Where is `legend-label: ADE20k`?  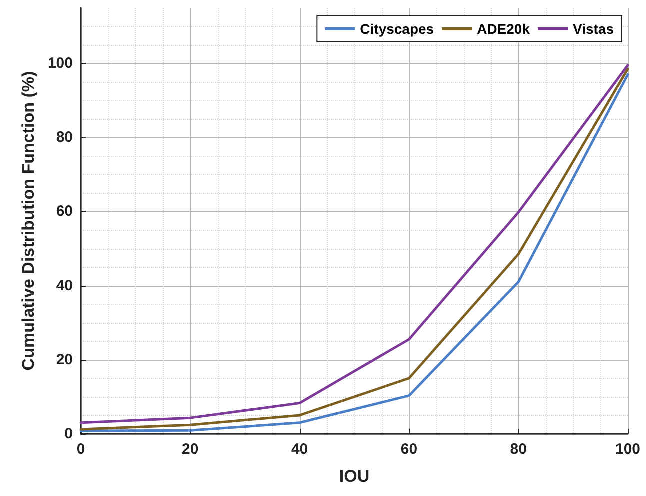
legend-label: ADE20k is located at coordinates (503, 29).